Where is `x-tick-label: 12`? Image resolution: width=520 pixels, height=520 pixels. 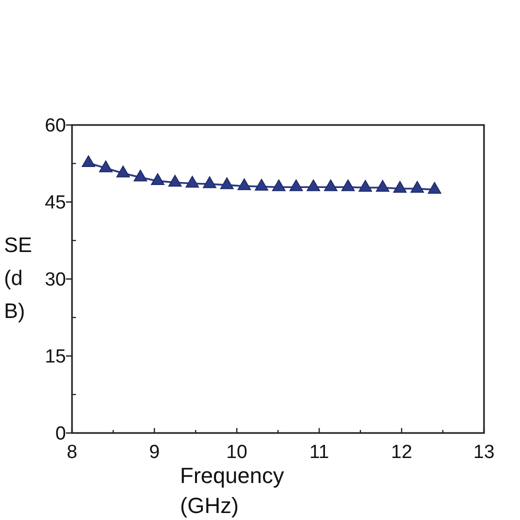 x-tick-label: 12 is located at coordinates (401, 452).